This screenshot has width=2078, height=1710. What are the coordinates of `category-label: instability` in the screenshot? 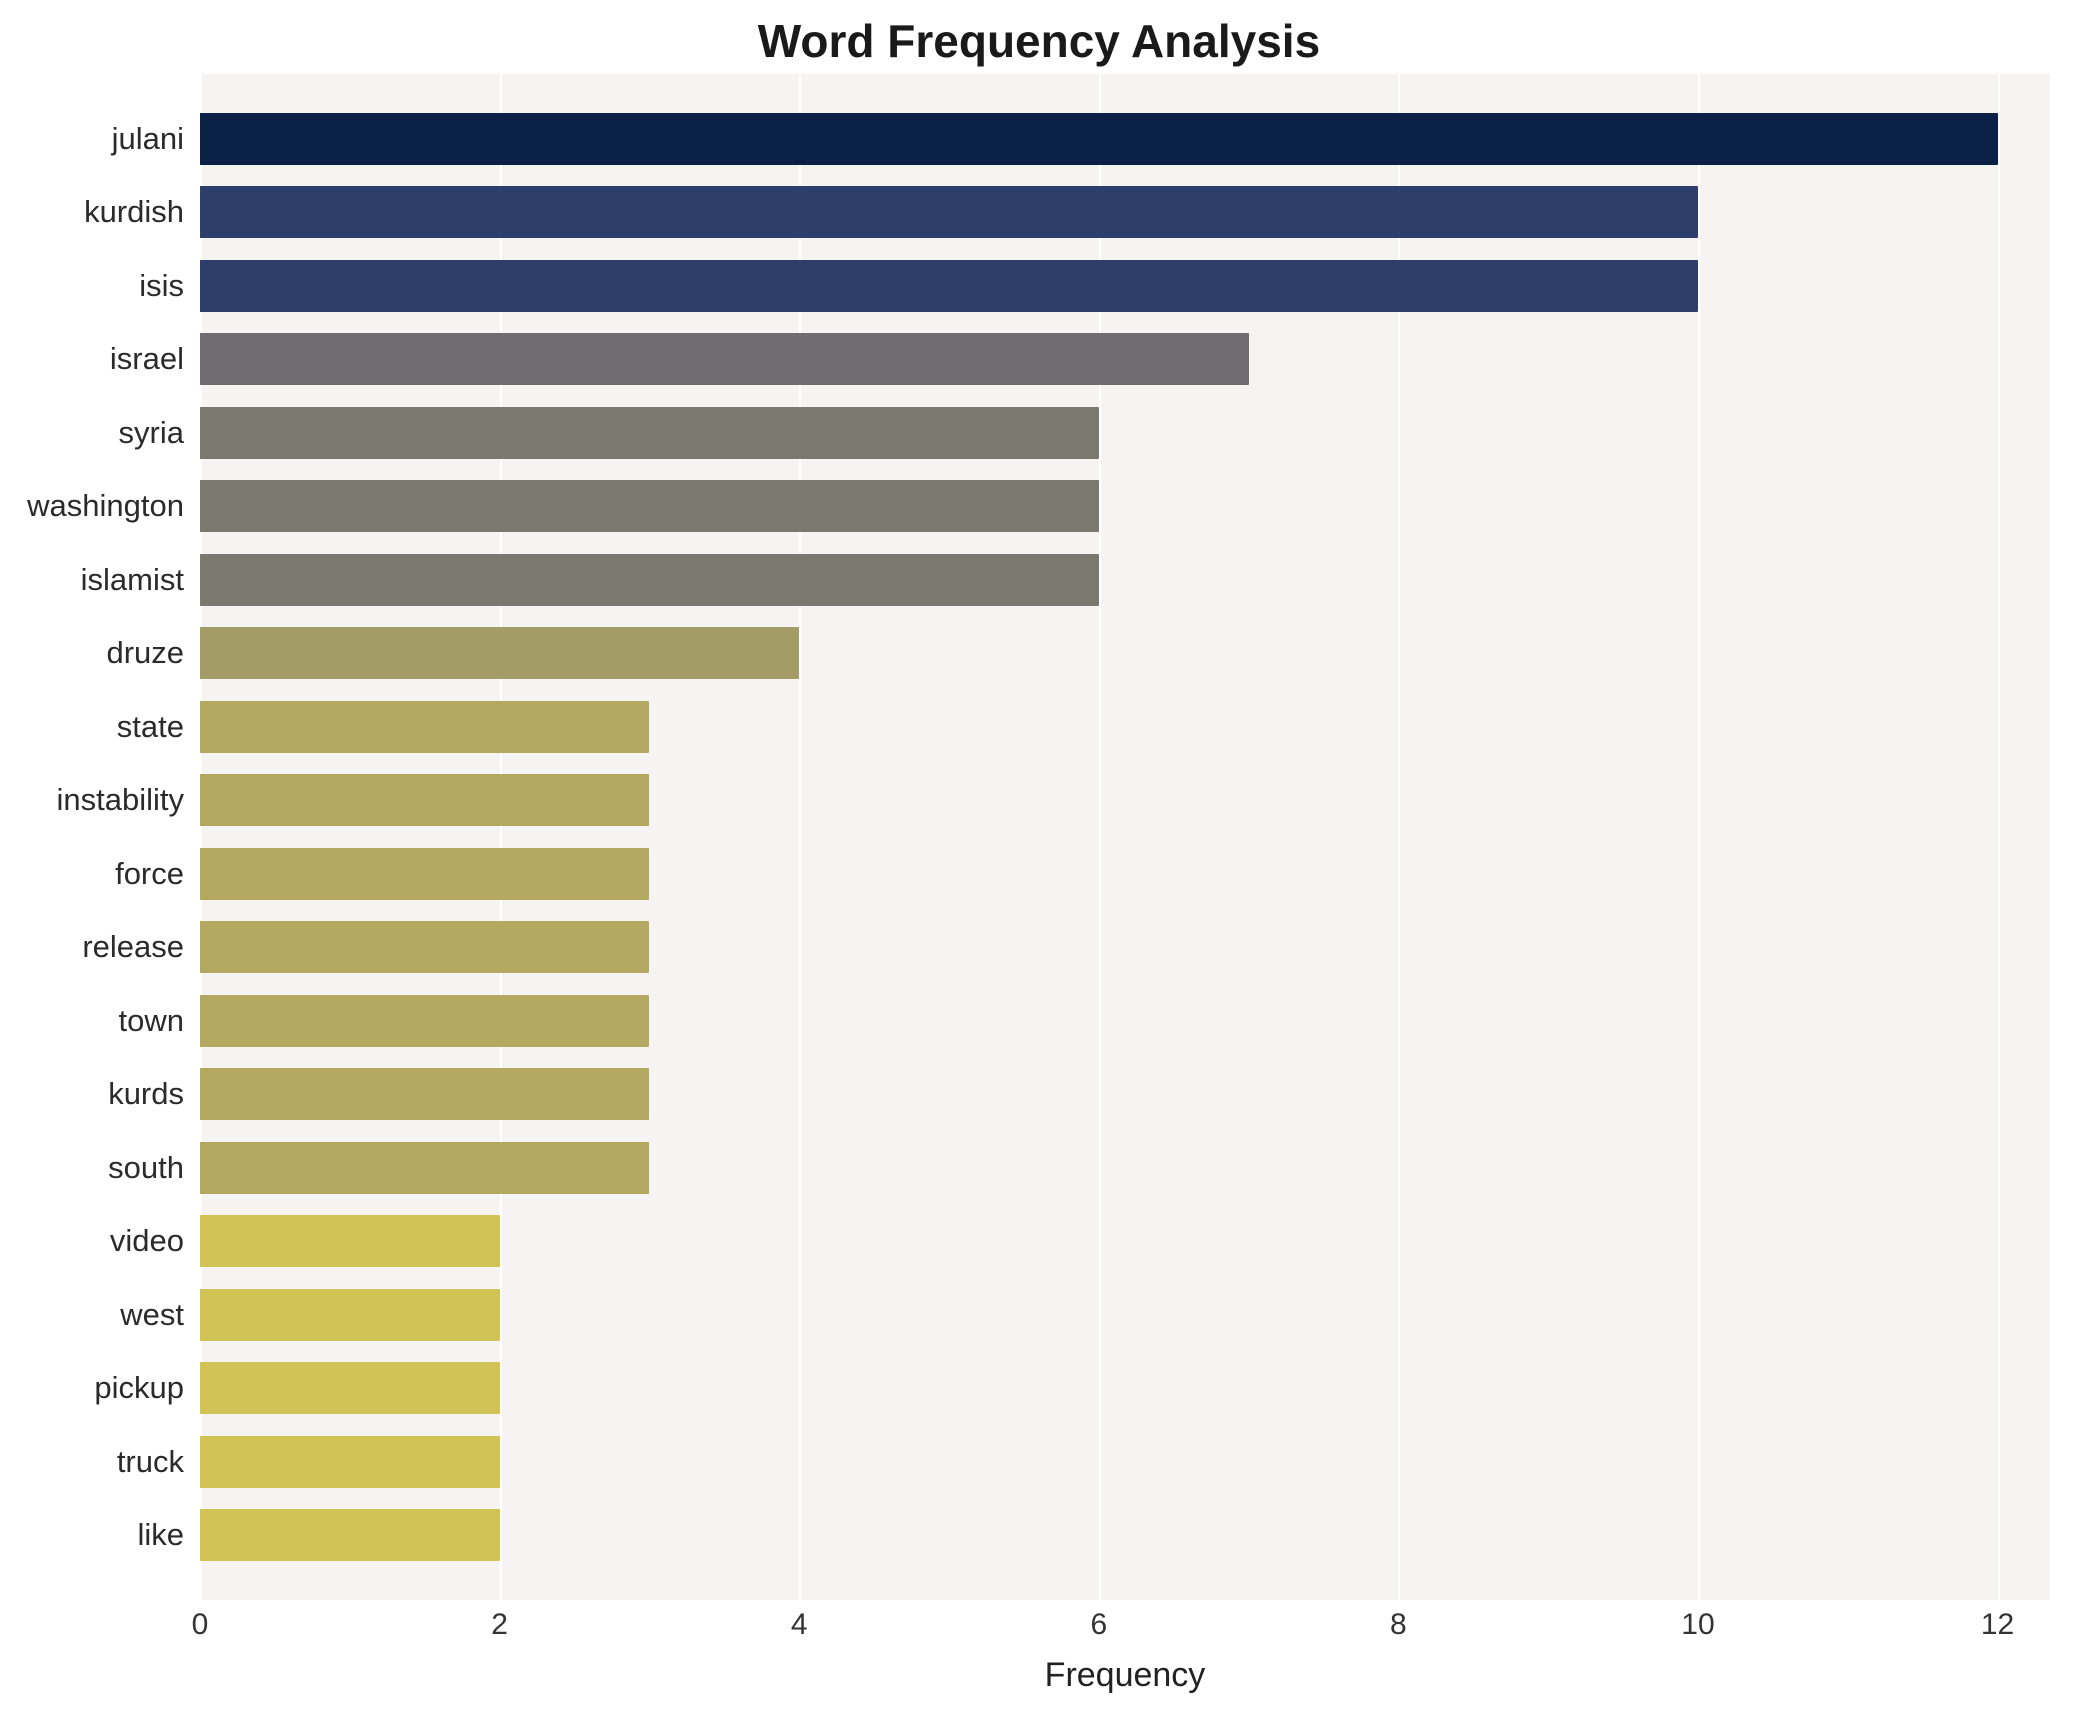 It's located at (120, 800).